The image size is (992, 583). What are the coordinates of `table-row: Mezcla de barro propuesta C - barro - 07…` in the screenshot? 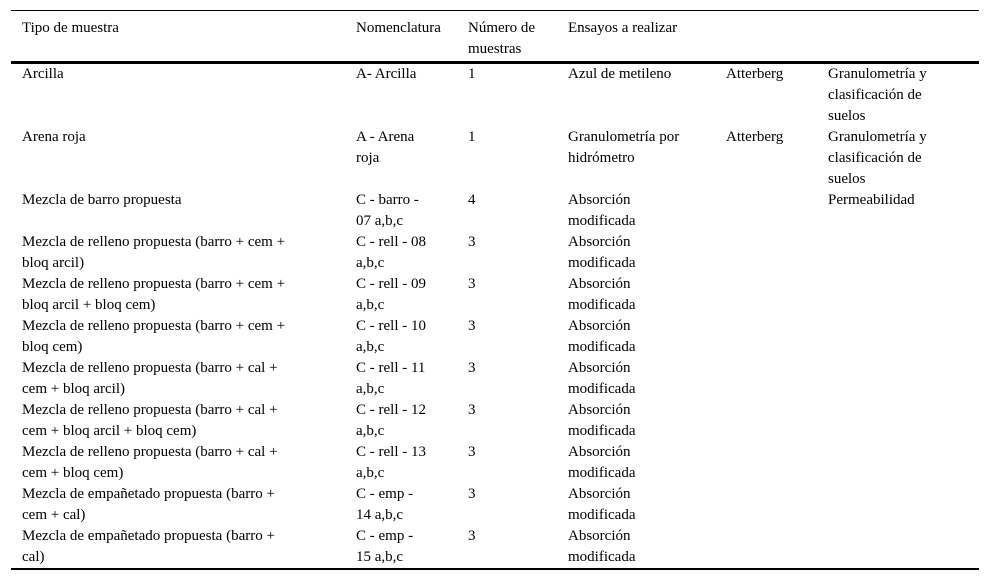 It's located at (495, 211).